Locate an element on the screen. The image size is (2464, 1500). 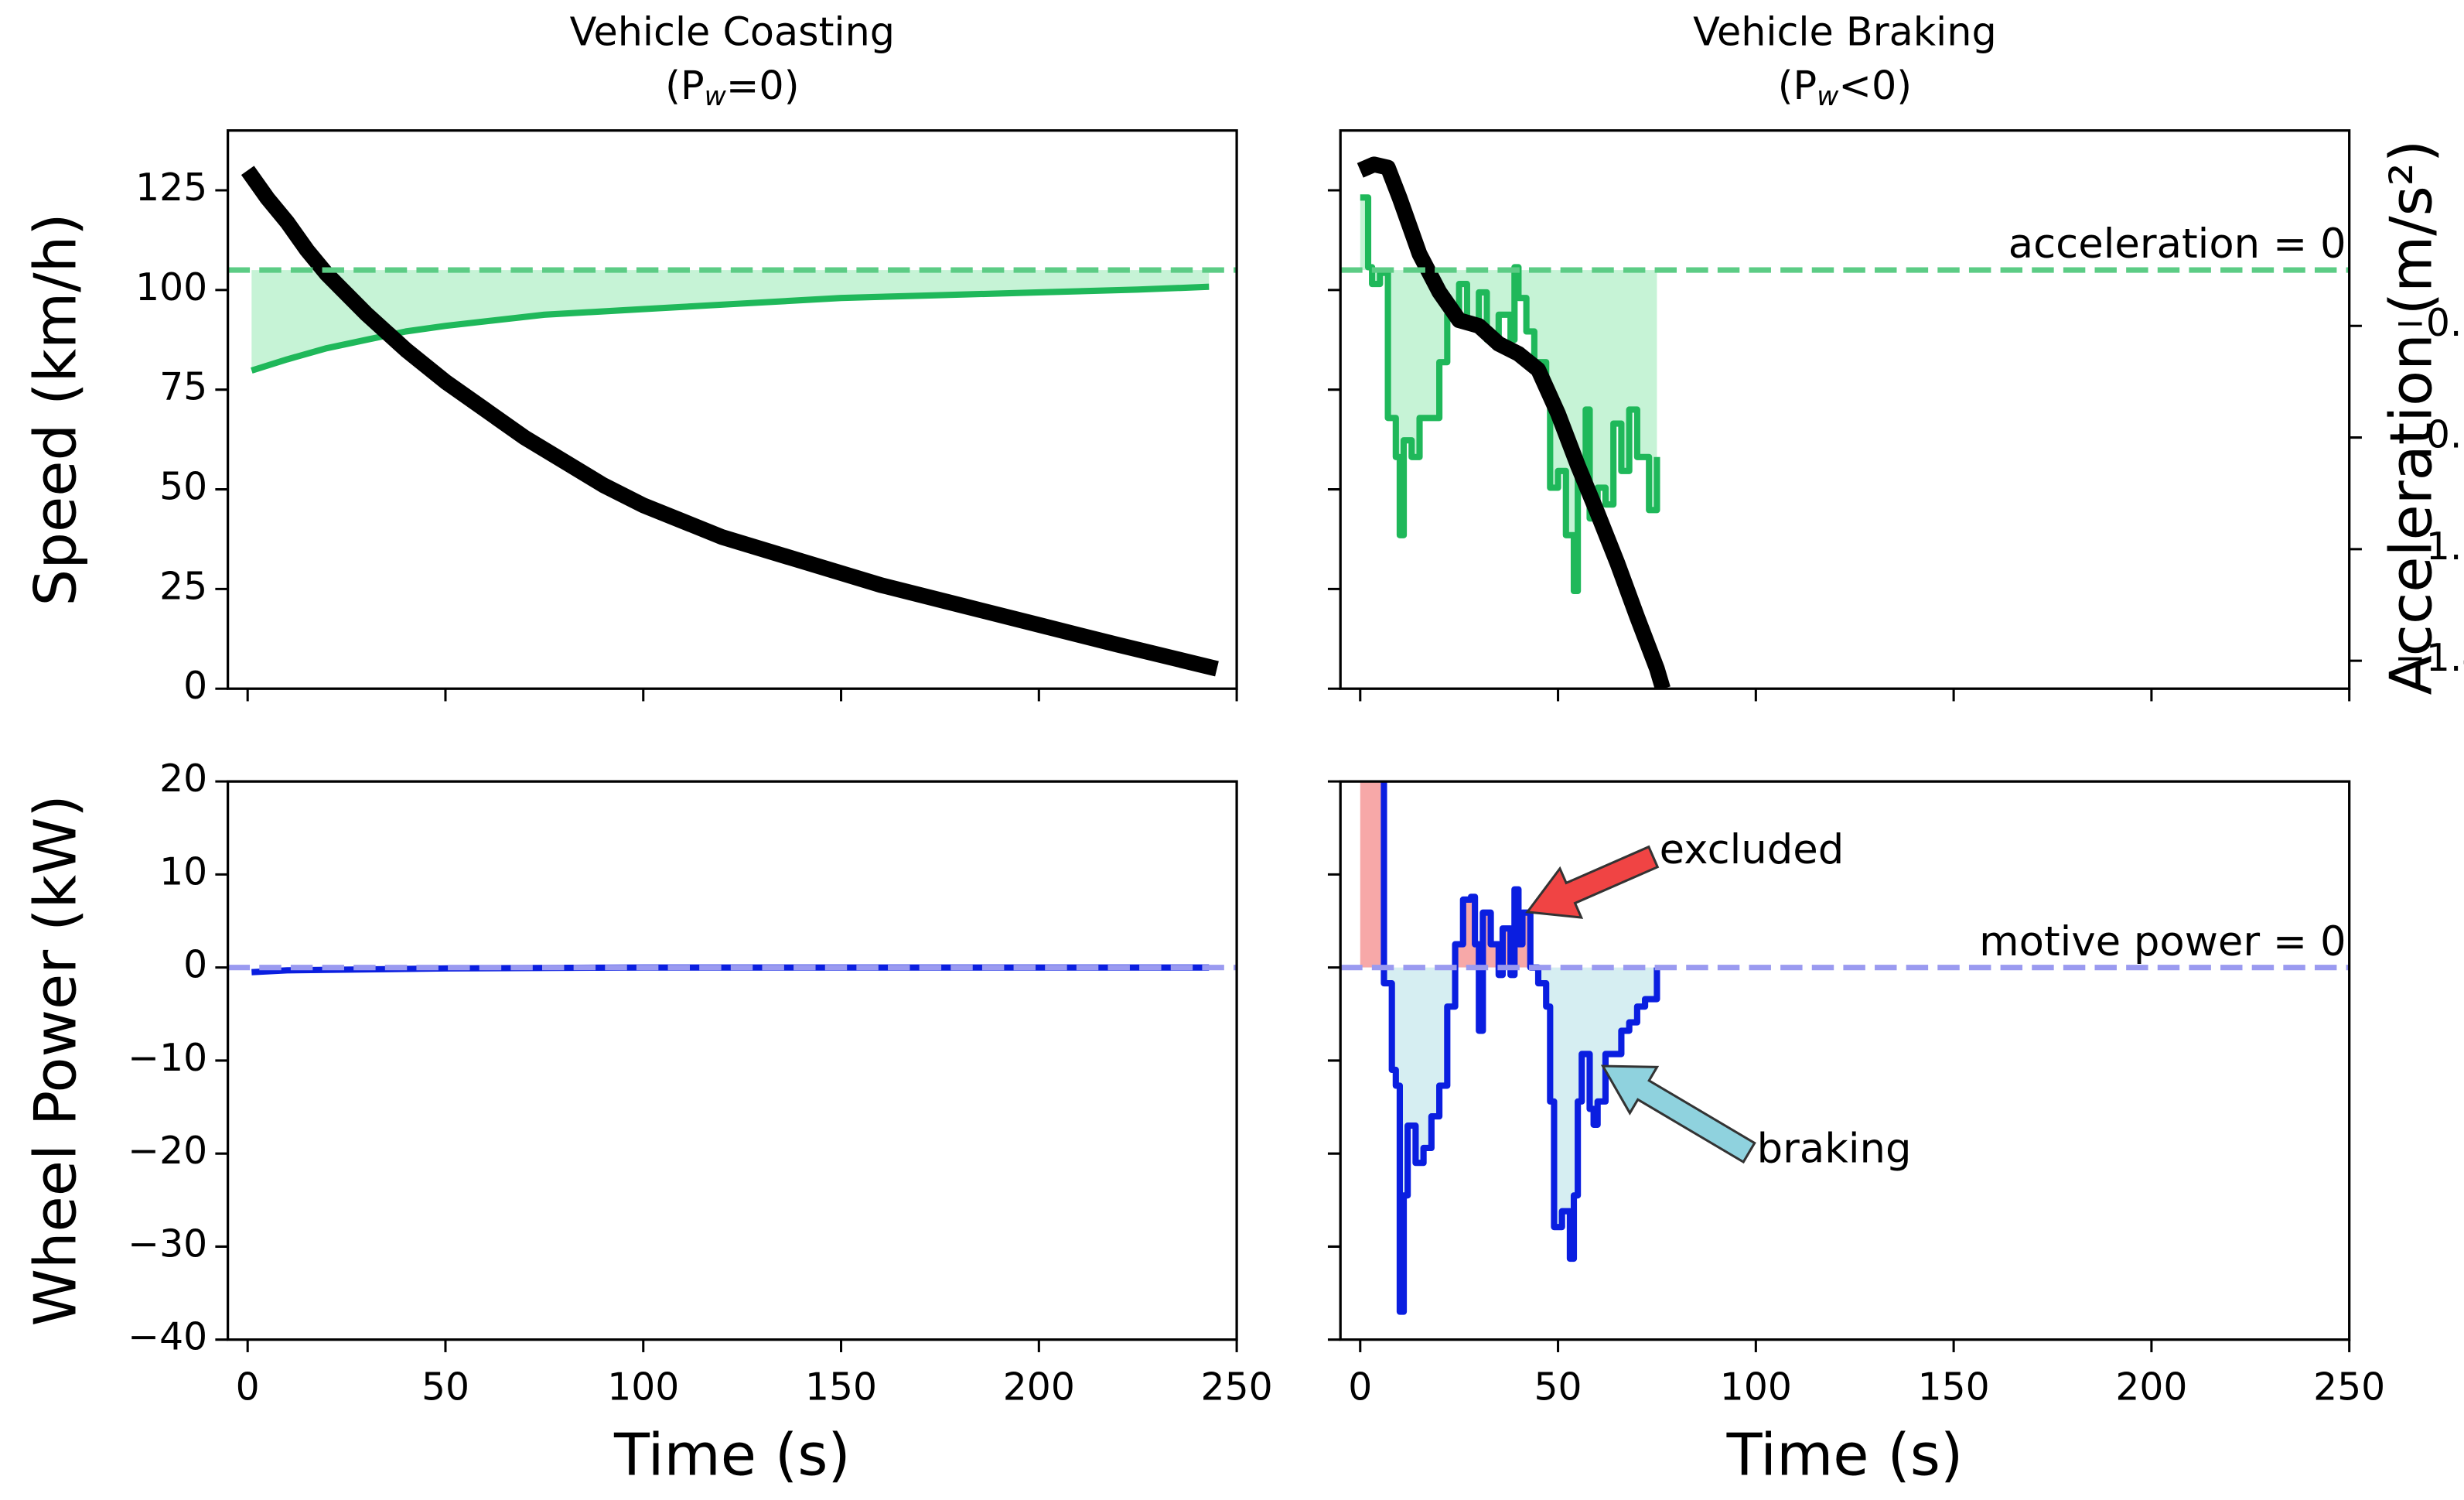
panel-title: Vehicle Braking is located at coordinates (1845, 32).